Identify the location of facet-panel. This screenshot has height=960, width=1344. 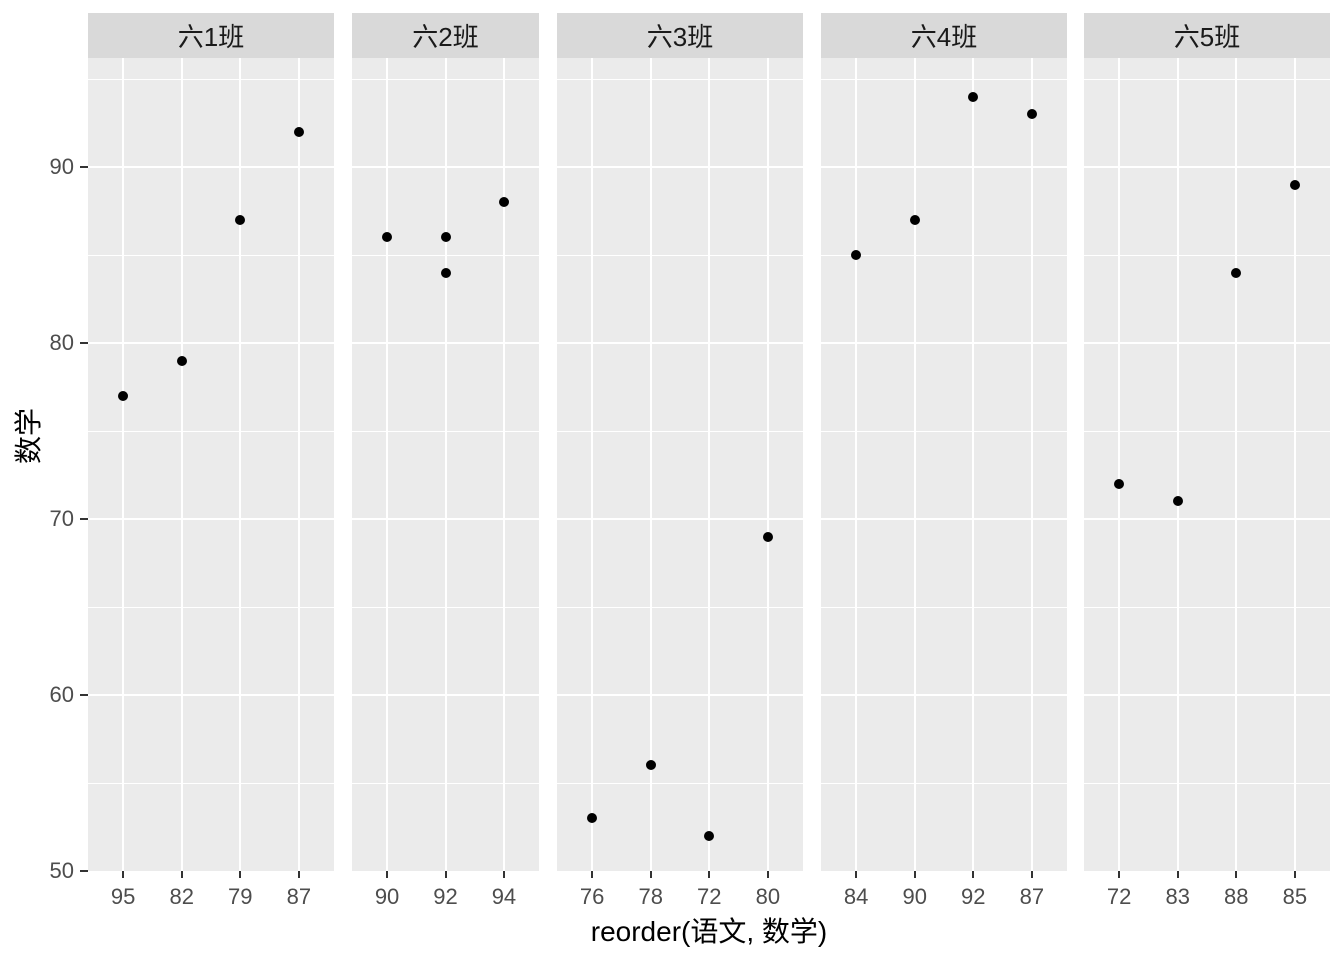
(445, 464).